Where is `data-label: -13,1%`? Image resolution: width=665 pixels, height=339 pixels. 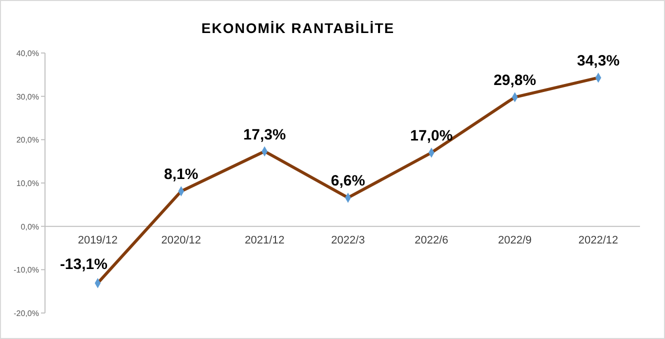
data-label: -13,1% is located at coordinates (84, 265).